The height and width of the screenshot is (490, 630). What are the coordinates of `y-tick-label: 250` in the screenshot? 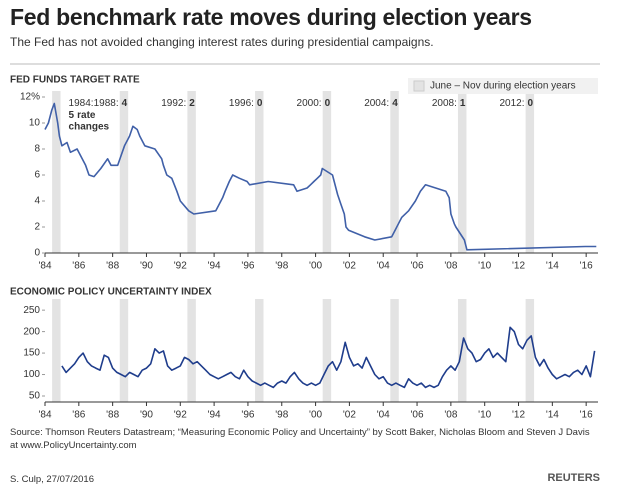 It's located at (31, 310).